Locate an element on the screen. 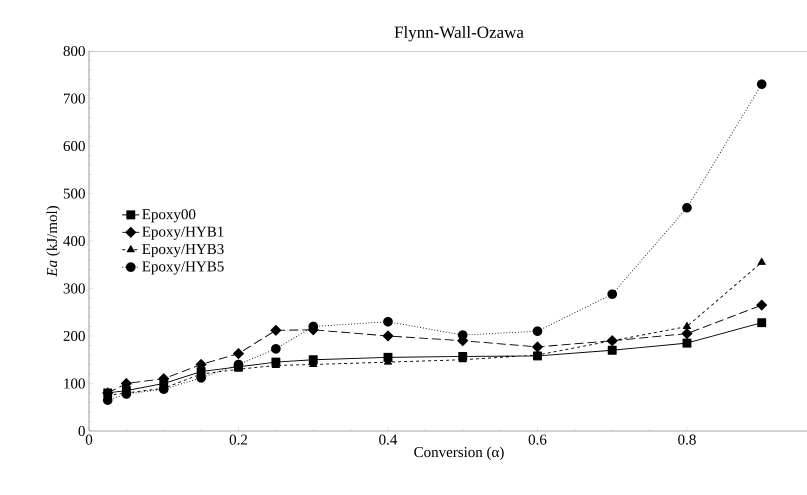  x-tick-label: 0.6 is located at coordinates (537, 439).